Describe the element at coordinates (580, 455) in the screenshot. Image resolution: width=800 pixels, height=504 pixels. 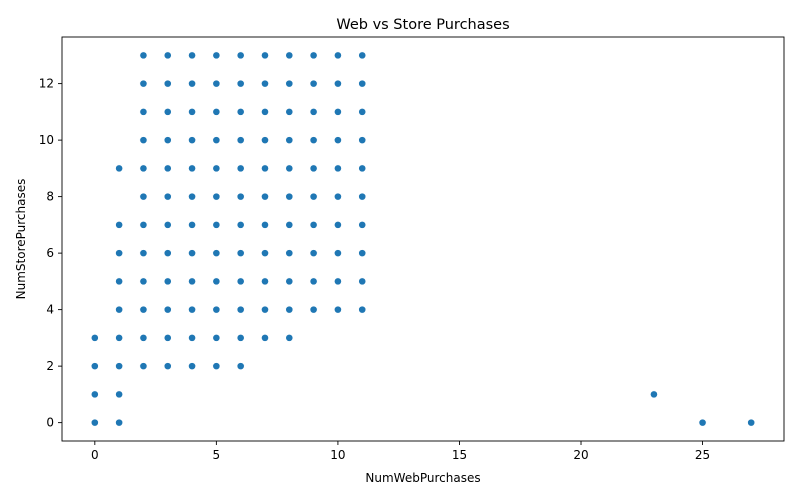
I see `x-tick-label: 20` at that location.